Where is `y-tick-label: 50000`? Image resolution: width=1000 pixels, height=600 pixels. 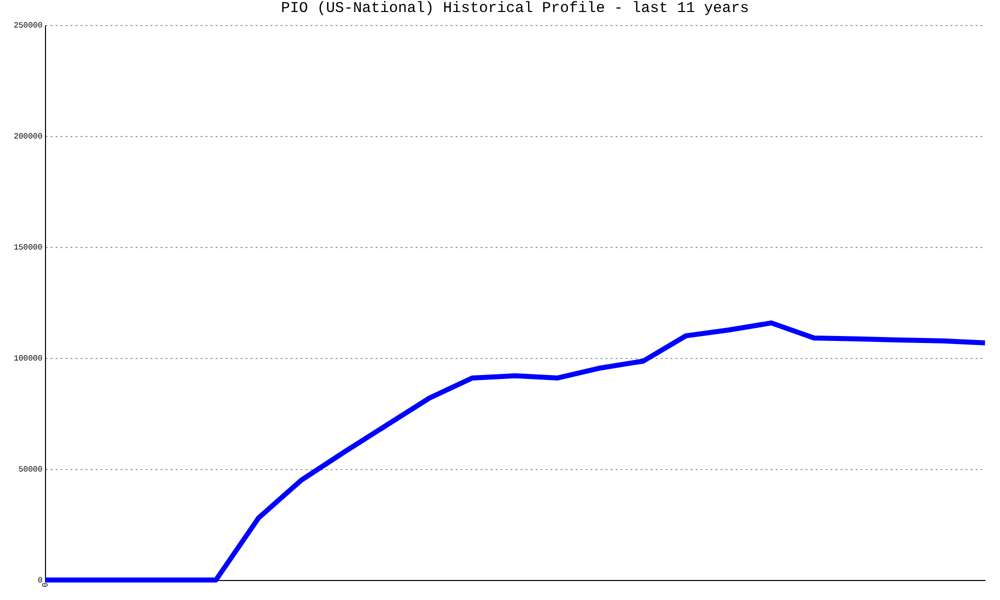
y-tick-label: 50000 is located at coordinates (30, 470).